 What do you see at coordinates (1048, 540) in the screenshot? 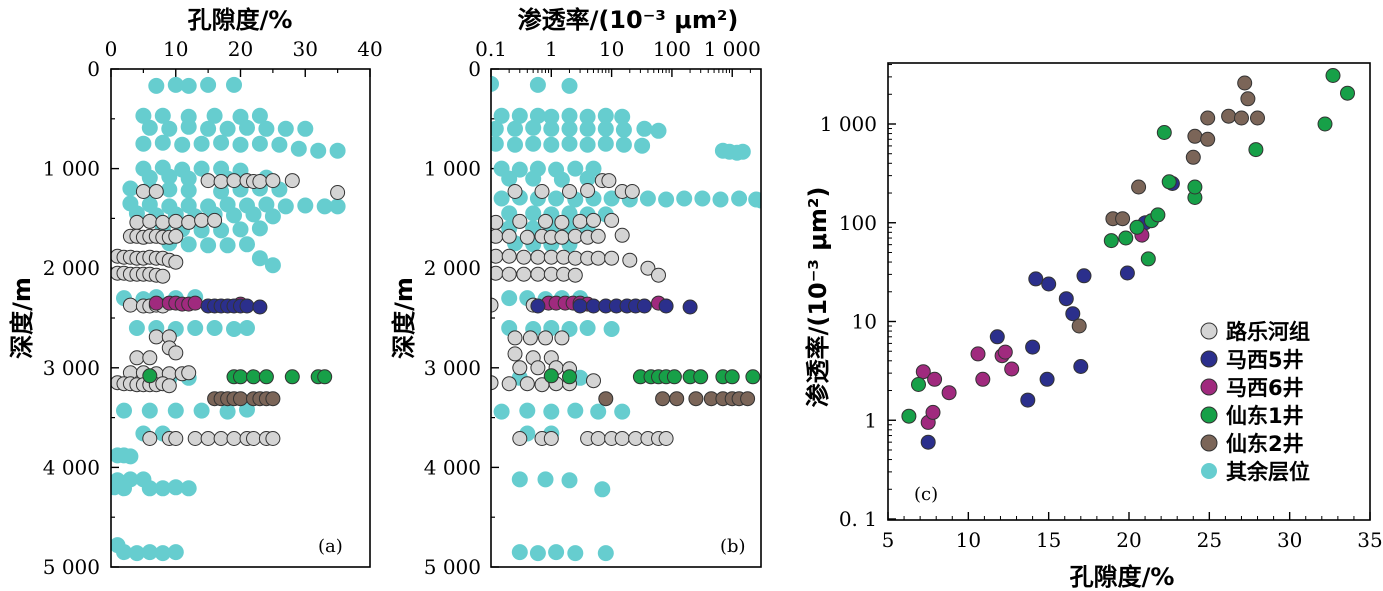
I see `panel-c-xtick-label: 15` at bounding box center [1048, 540].